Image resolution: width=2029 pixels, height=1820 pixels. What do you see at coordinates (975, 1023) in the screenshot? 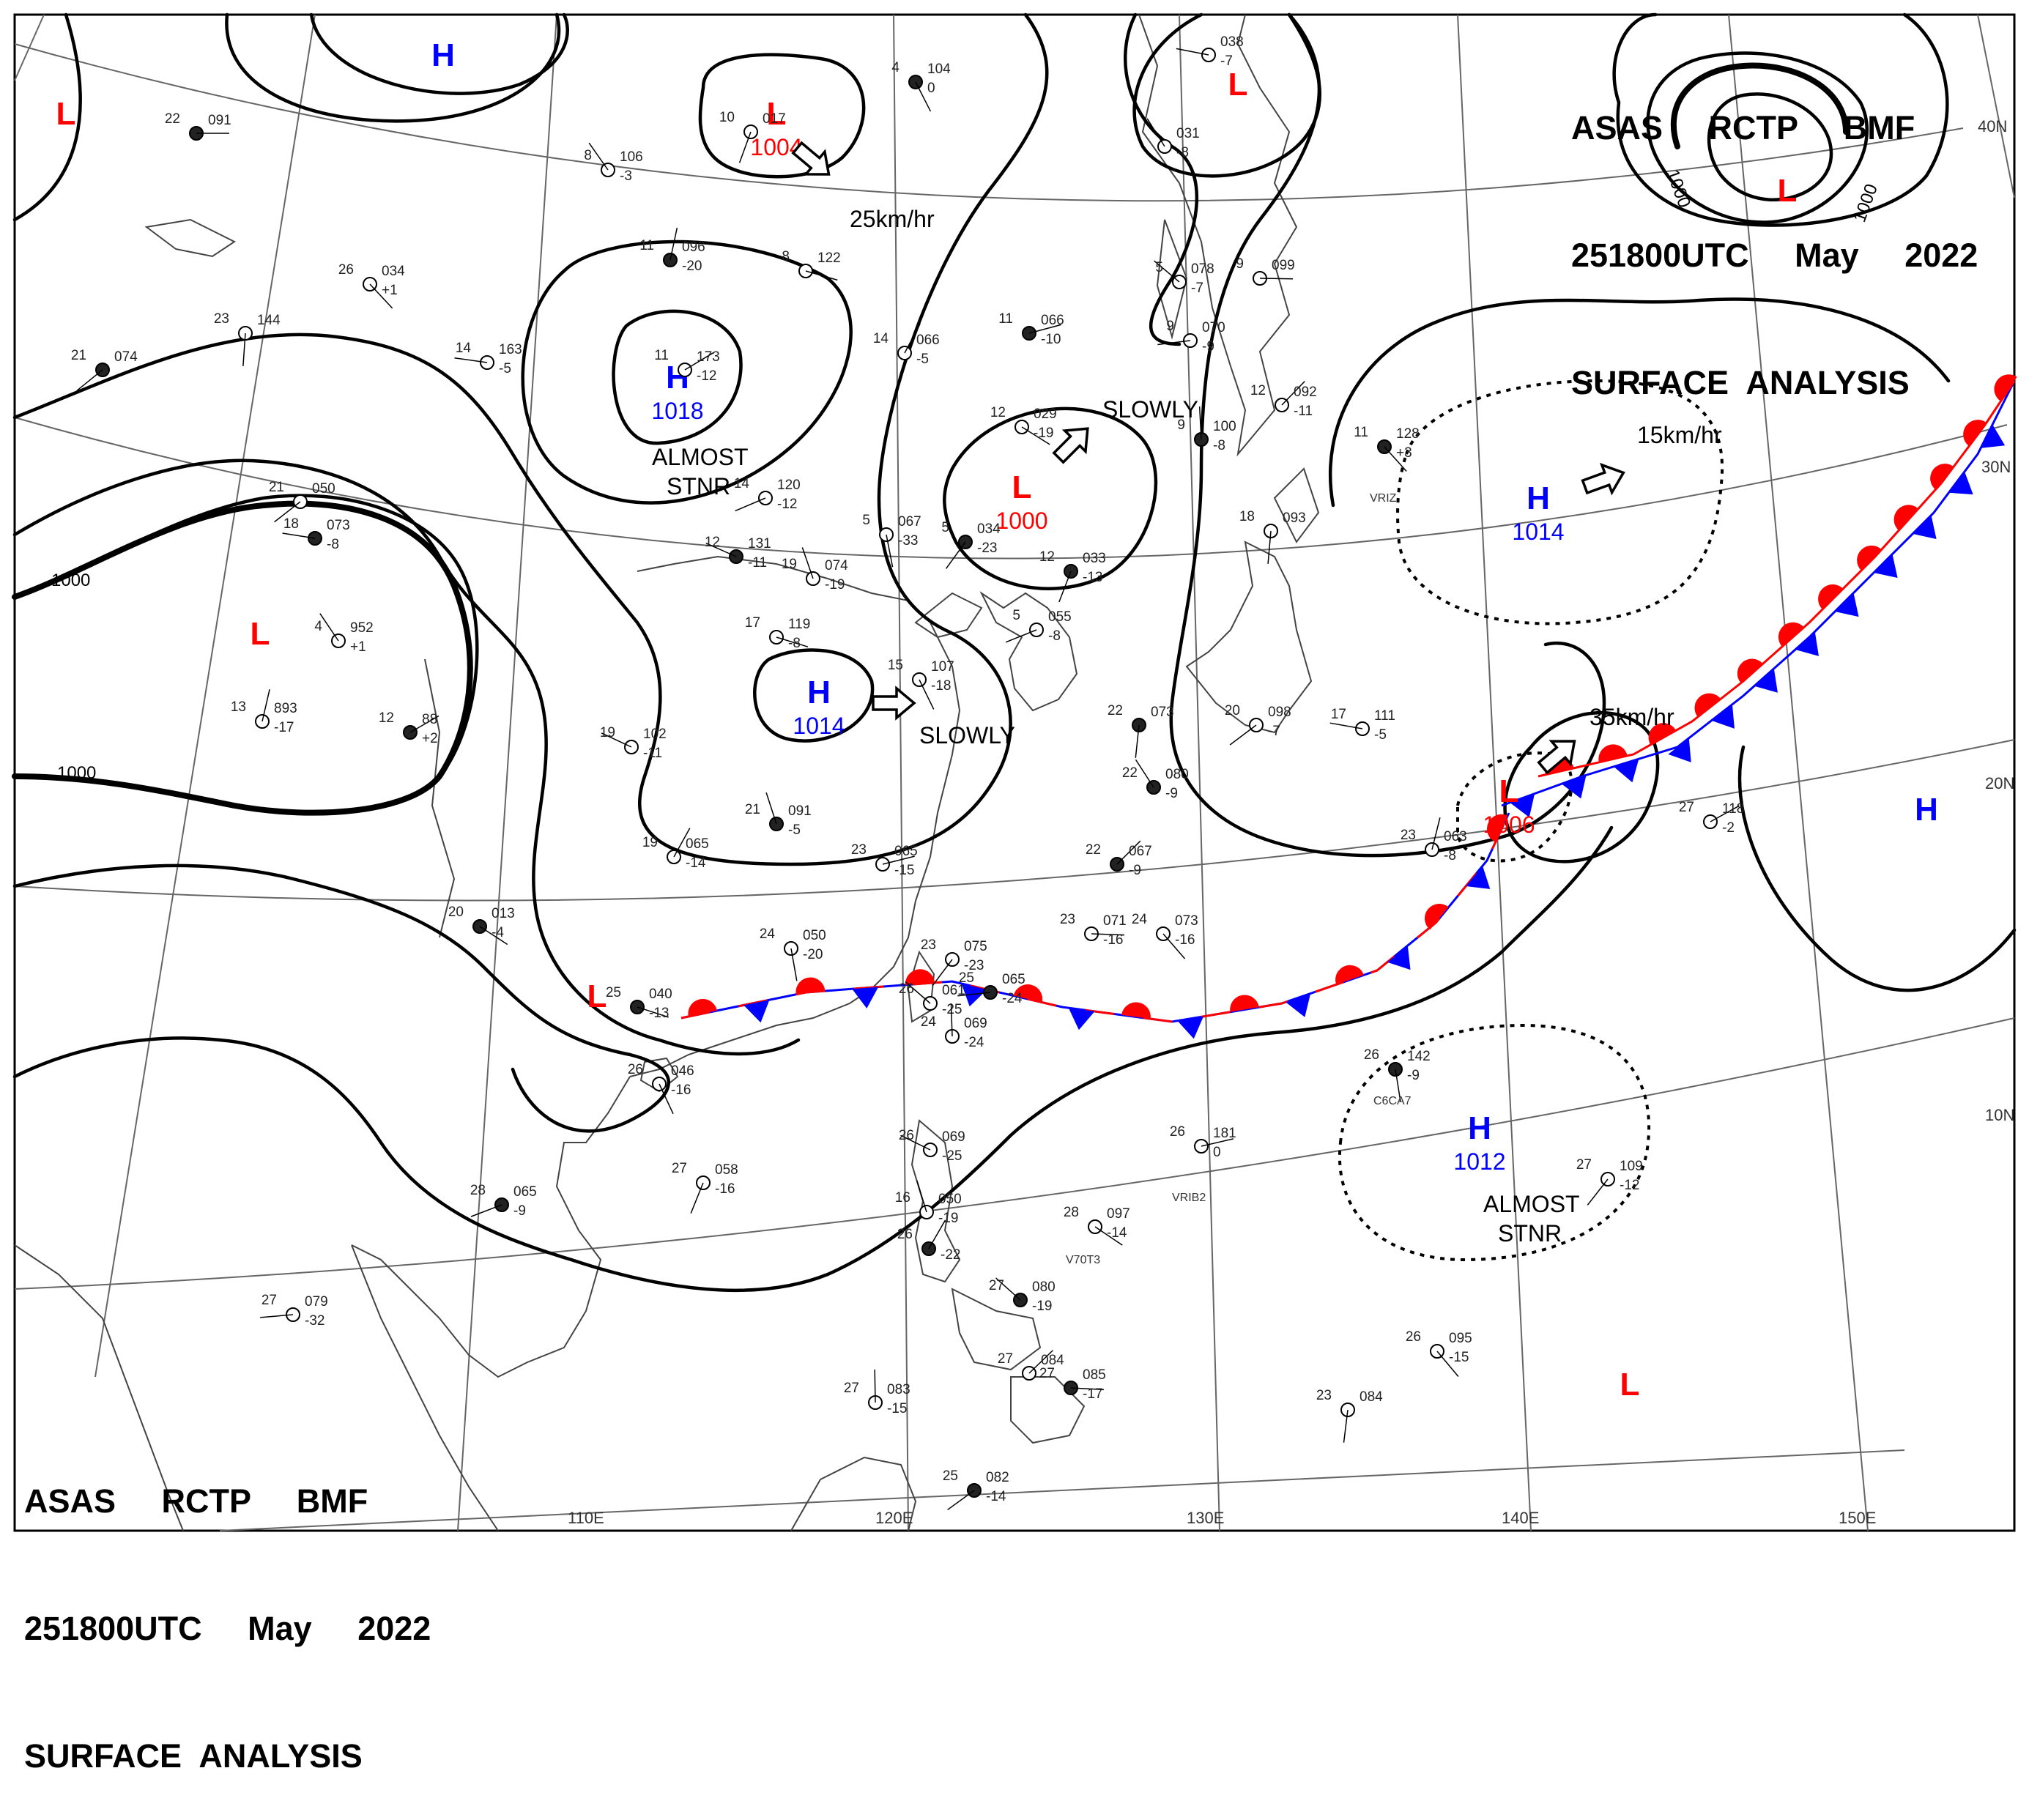
I see `station-pressure: 069` at bounding box center [975, 1023].